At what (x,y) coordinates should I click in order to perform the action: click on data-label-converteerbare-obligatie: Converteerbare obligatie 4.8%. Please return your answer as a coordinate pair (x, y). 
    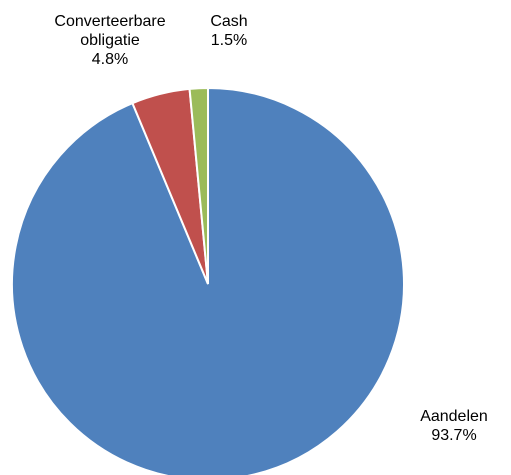
    Looking at the image, I should click on (109, 40).